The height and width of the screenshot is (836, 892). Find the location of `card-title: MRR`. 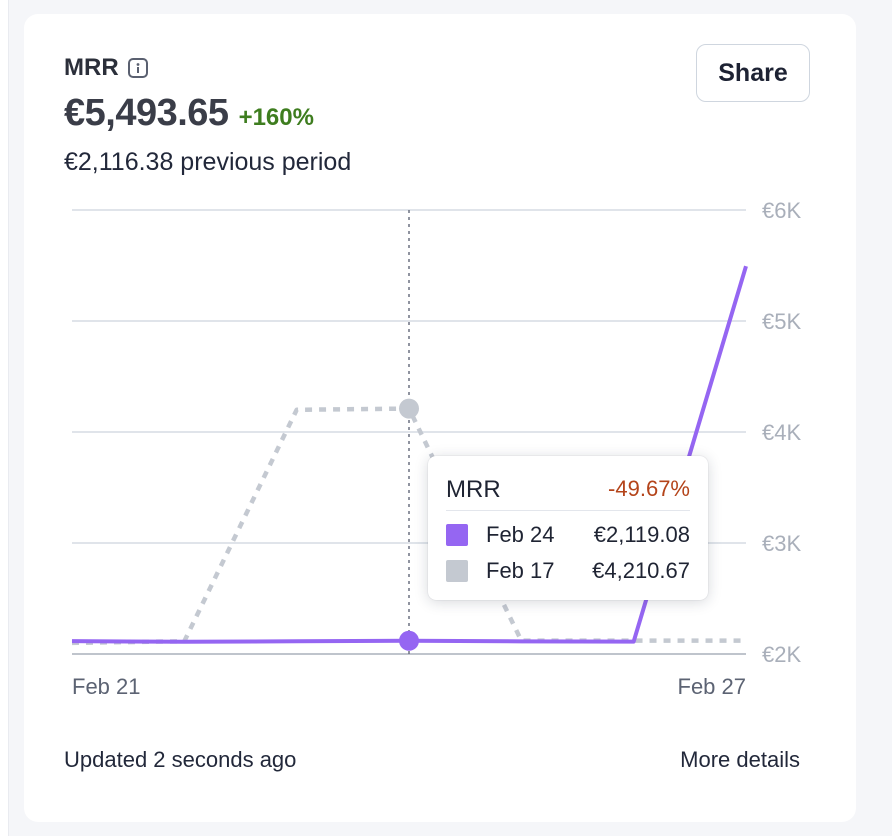

card-title: MRR is located at coordinates (91, 67).